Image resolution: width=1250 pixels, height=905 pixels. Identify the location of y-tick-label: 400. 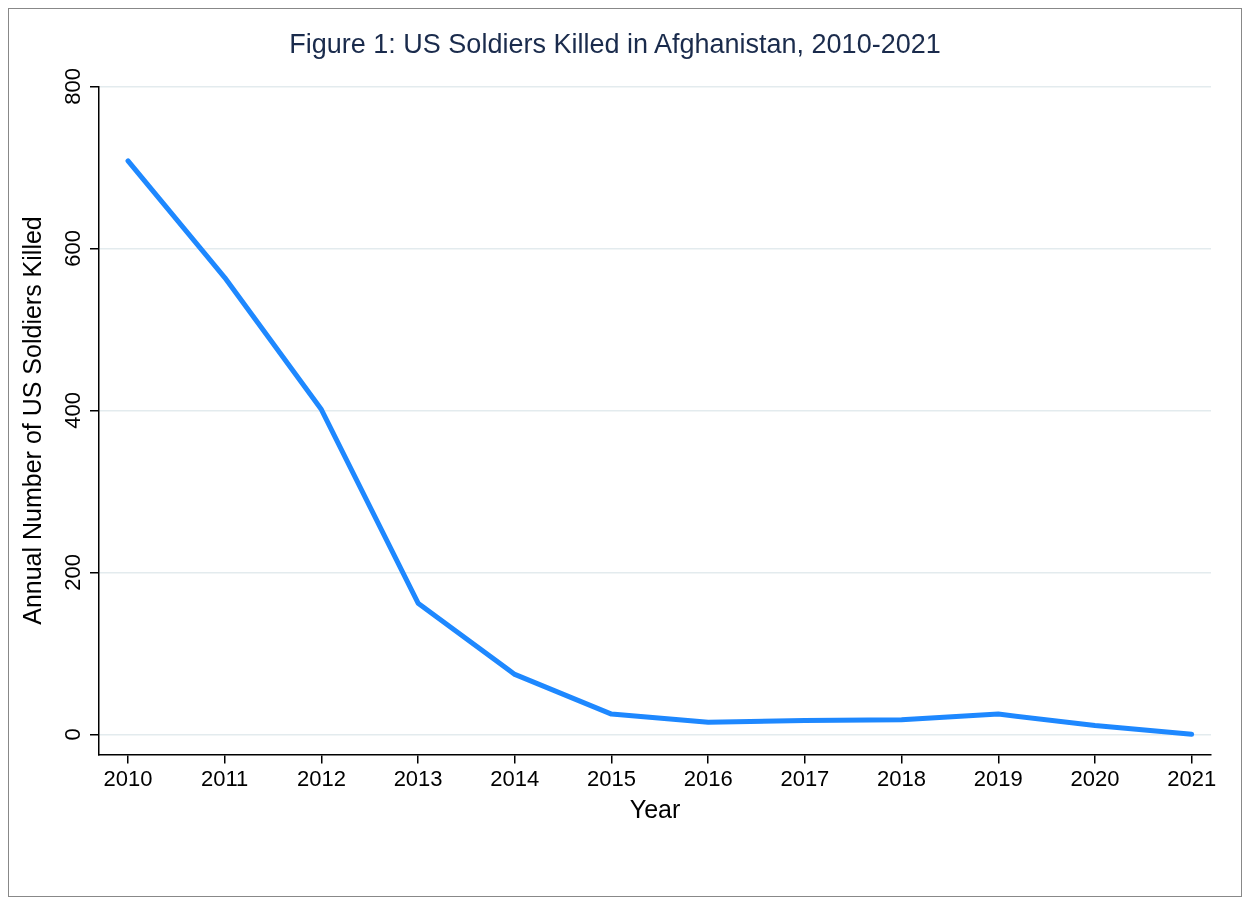
(73, 410).